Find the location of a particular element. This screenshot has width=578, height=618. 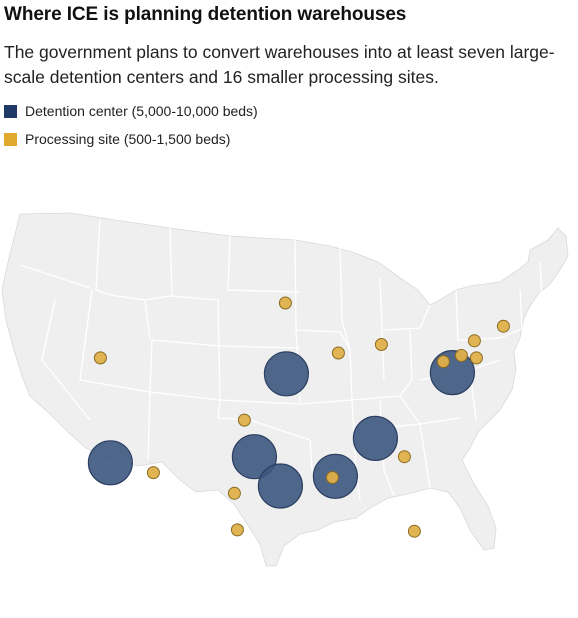

legend-swatch-detention is located at coordinates (10, 111).